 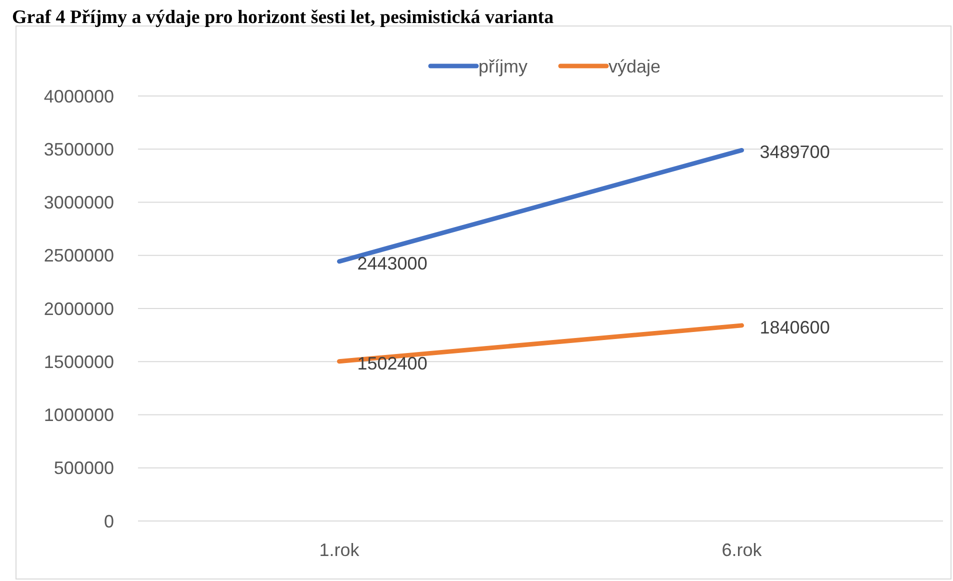 What do you see at coordinates (79, 308) in the screenshot?
I see `y-tick-label: 2000000` at bounding box center [79, 308].